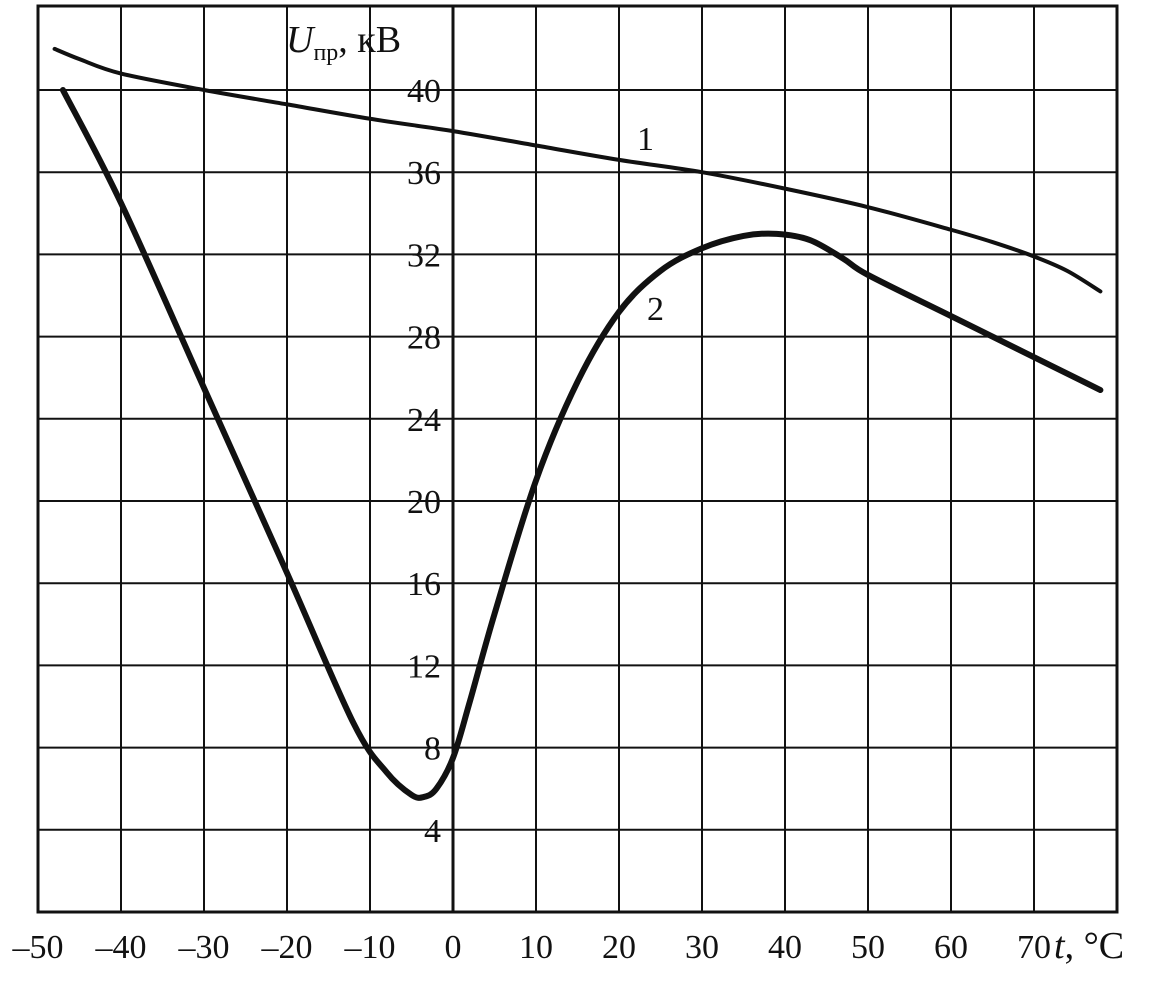 The image size is (1175, 983). I want to click on y-tick-label: 28, so click(424, 338).